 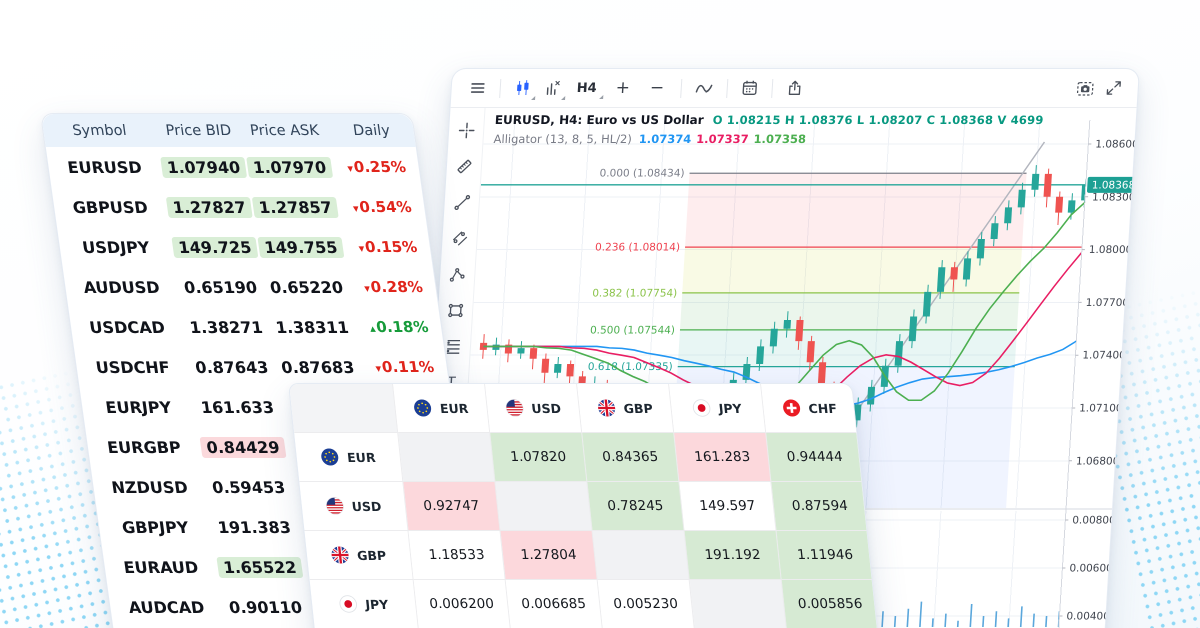 What do you see at coordinates (646, 604) in the screenshot?
I see `matrix-rate-cell: 0.005230` at bounding box center [646, 604].